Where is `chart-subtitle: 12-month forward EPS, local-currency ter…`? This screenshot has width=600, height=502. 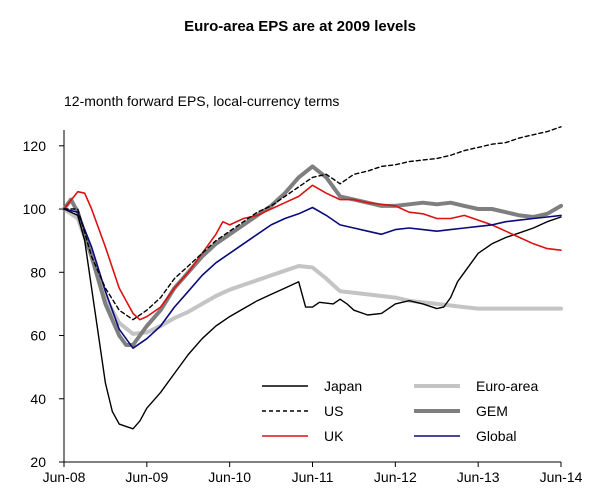
chart-subtitle: 12-month forward EPS, local-currency ter… is located at coordinates (202, 101).